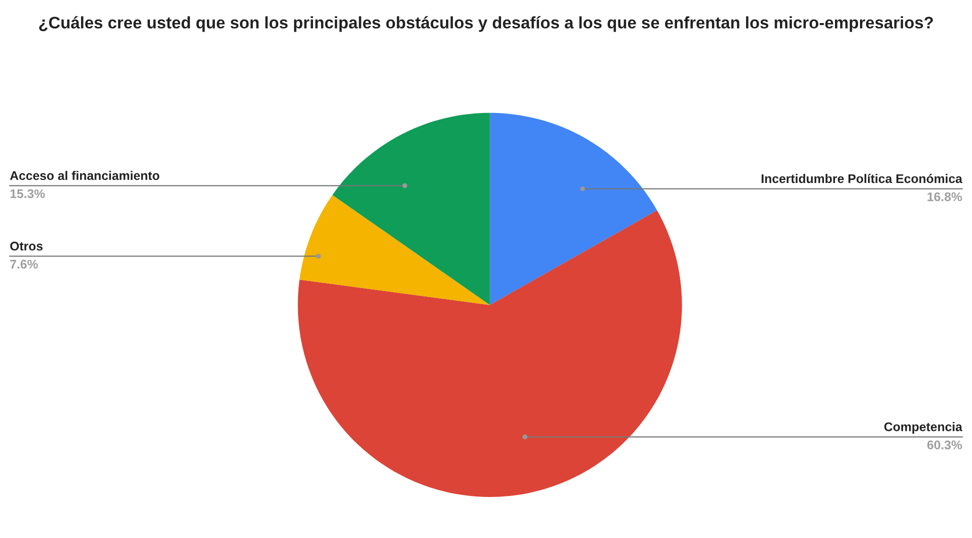 The image size is (972, 538). Describe the element at coordinates (945, 197) in the screenshot. I see `data-label: 16.8%` at that location.